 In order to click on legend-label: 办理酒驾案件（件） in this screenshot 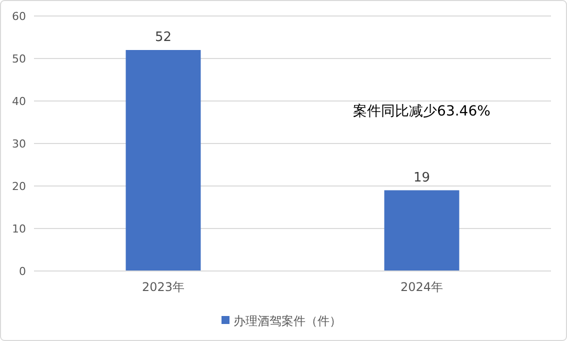, I will do `click(288, 321)`.